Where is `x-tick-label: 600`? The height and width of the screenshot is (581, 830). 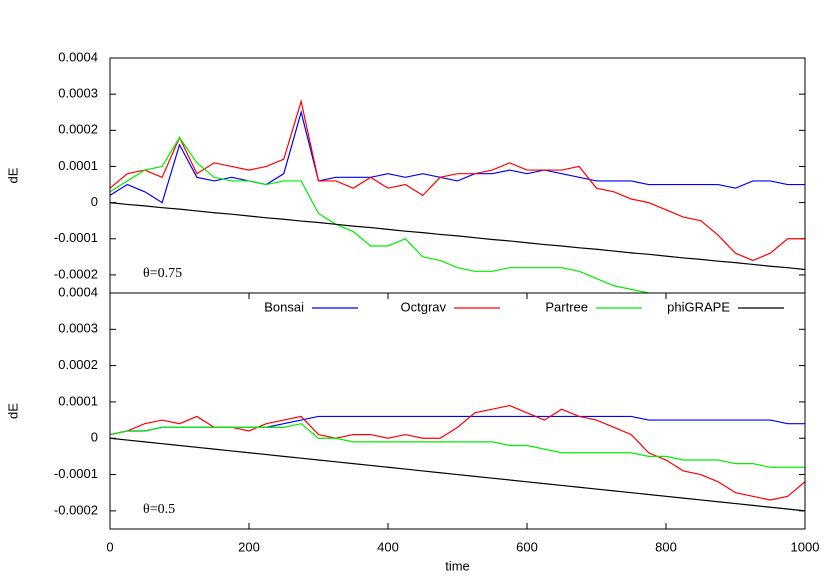
x-tick-label: 600 is located at coordinates (527, 546).